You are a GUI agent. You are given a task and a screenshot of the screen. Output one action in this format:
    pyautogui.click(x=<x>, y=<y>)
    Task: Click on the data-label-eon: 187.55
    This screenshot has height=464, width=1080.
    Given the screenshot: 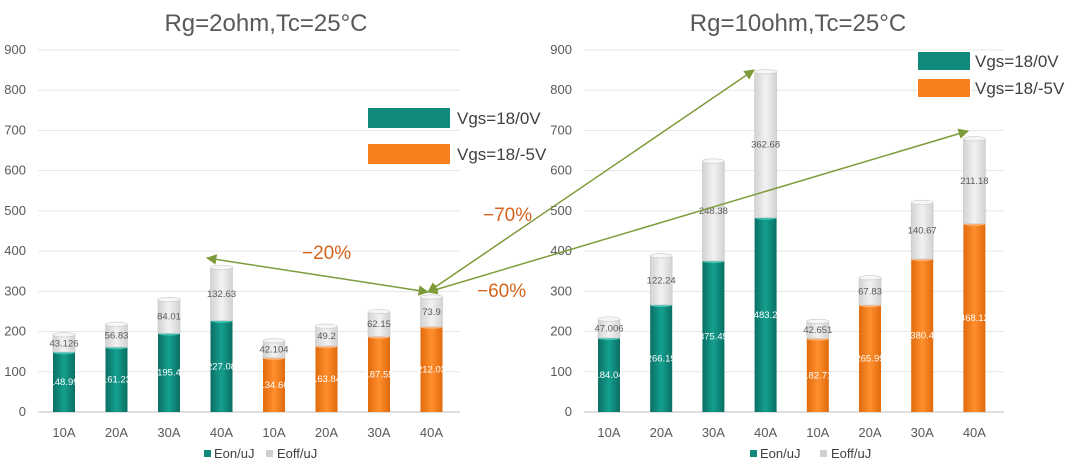 What is the action you would take?
    pyautogui.click(x=378, y=374)
    